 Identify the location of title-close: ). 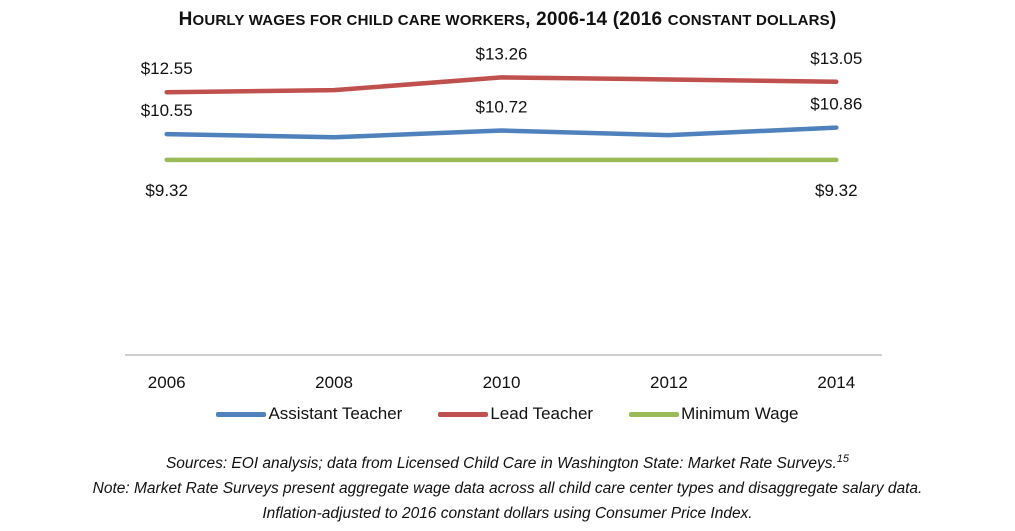
(833, 19).